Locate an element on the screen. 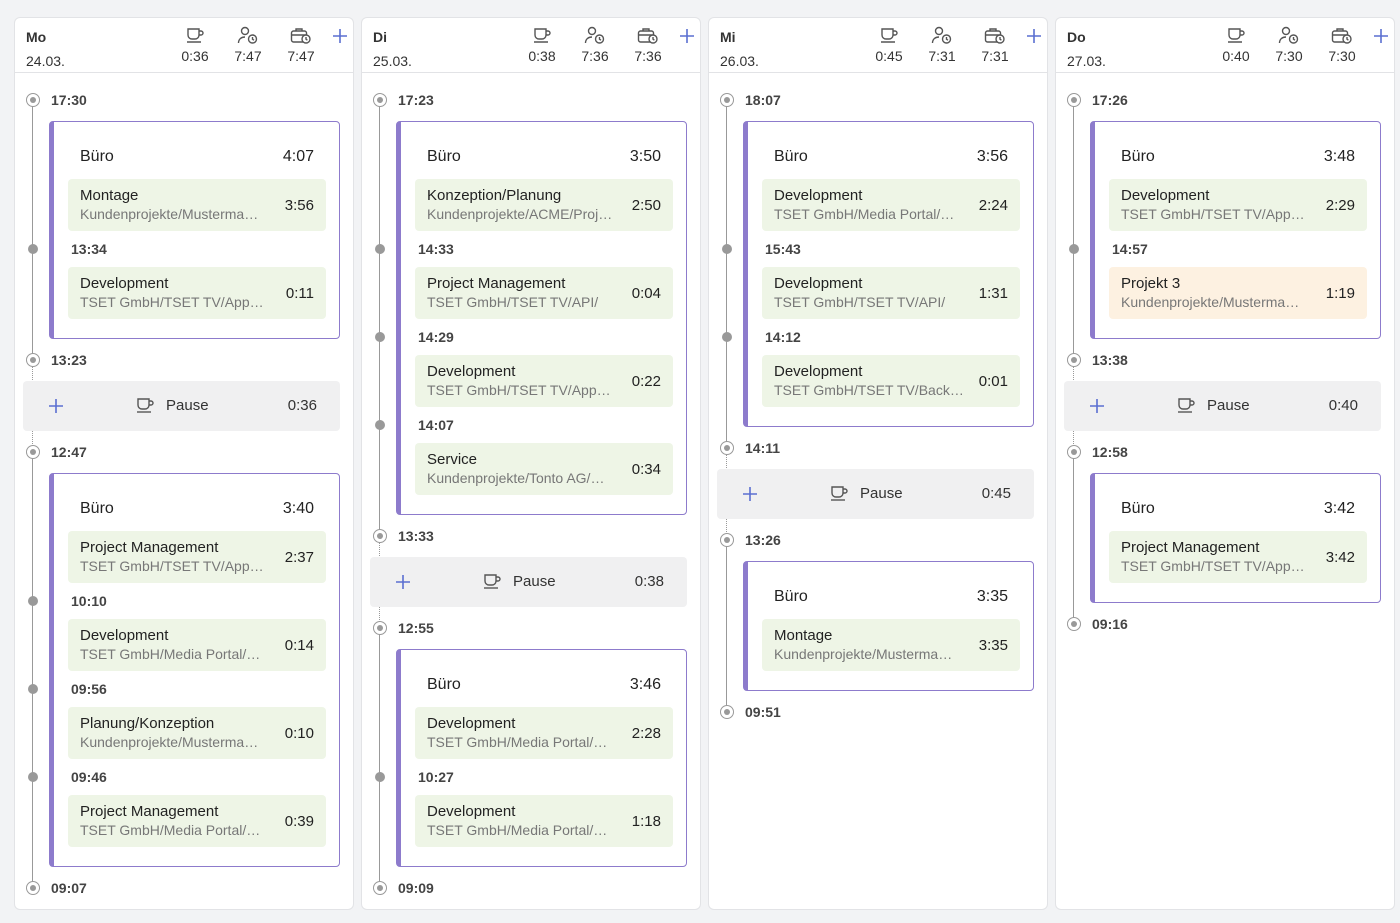 This screenshot has width=1400, height=923. entry-duration: 2:28 is located at coordinates (646, 733).